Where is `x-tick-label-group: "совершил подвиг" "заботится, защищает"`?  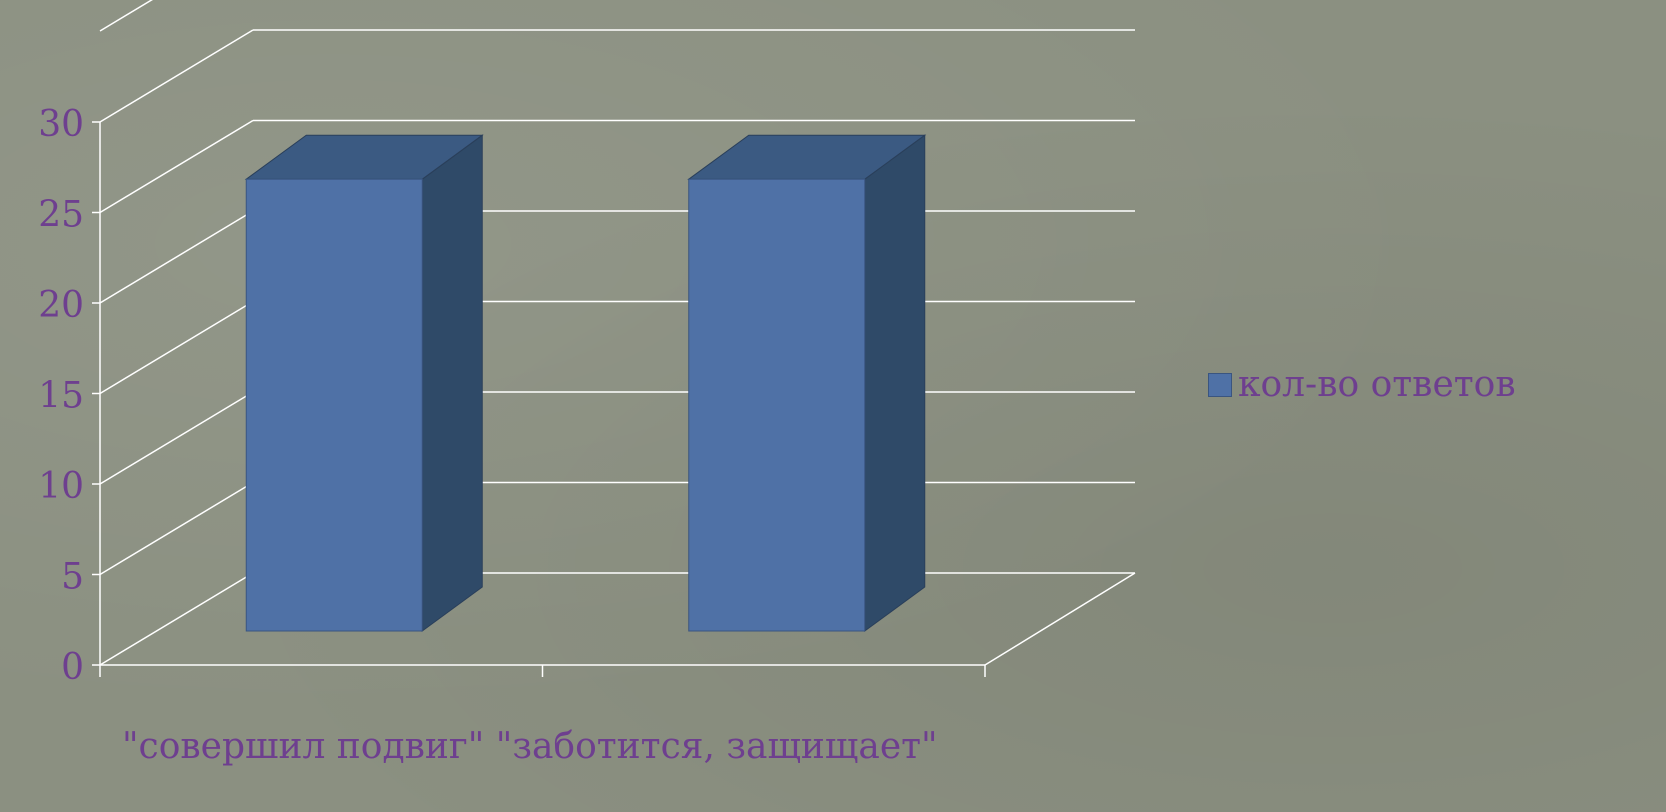
x-tick-label-group: "совершил подвиг" "заботится, защищает" is located at coordinates (530, 746).